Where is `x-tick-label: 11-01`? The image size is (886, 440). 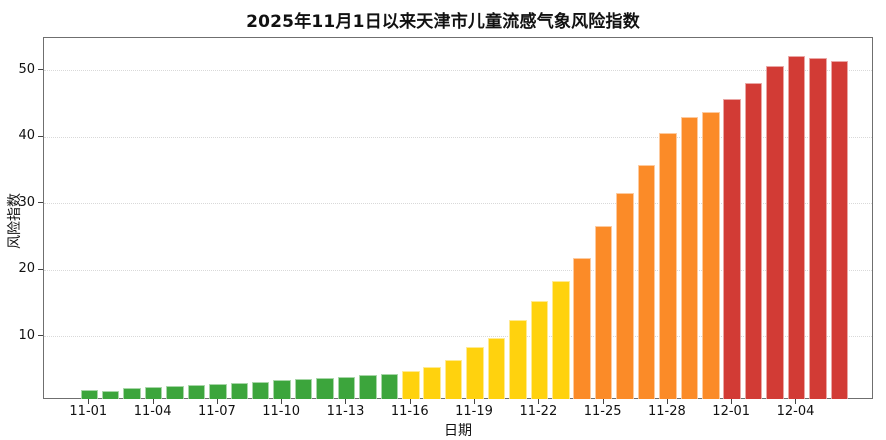 x-tick-label: 11-01 is located at coordinates (88, 411).